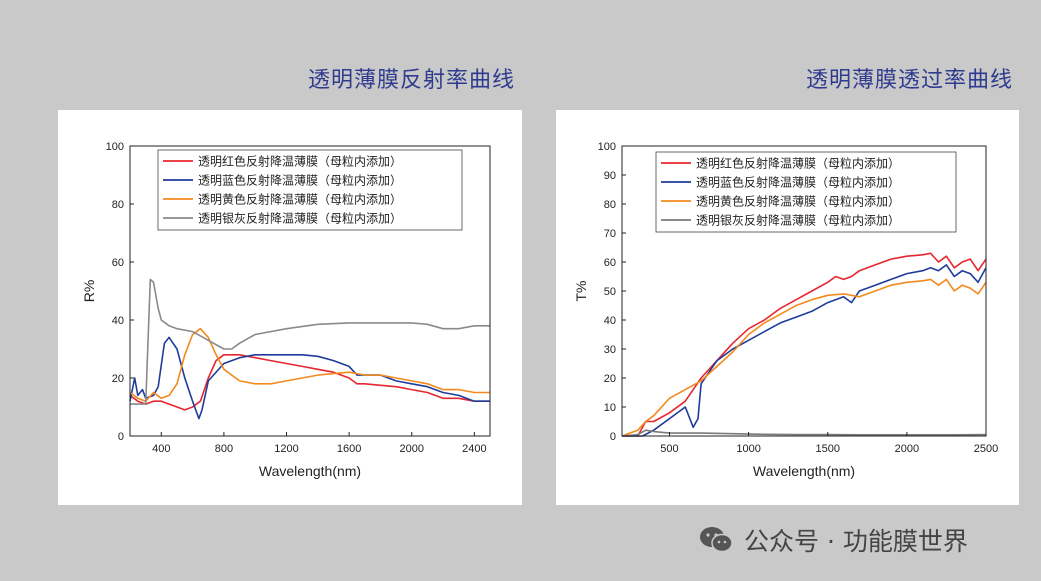  I want to click on x-tick-label: 2500, so click(986, 449).